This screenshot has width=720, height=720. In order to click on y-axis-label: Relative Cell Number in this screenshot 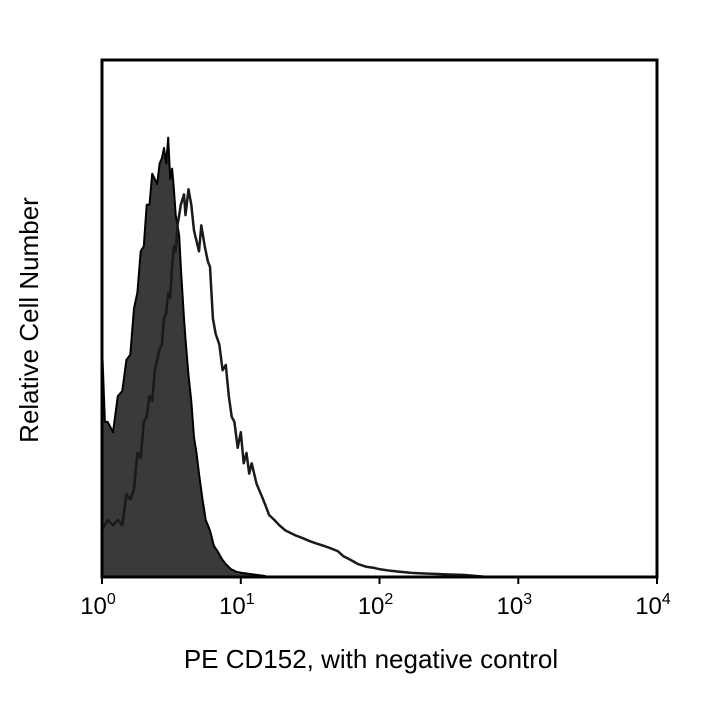, I will do `click(29, 320)`.